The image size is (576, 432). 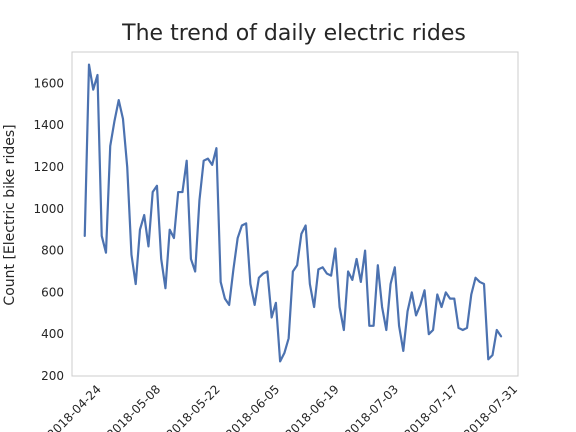 What do you see at coordinates (312, 407) in the screenshot?
I see `x-tick-label: 2018-06-19` at bounding box center [312, 407].